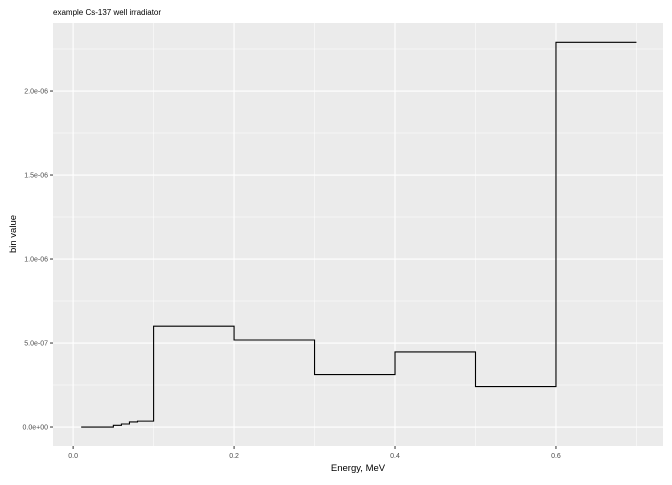 This screenshot has width=672, height=485. I want to click on x-tick-label: 0.4, so click(395, 456).